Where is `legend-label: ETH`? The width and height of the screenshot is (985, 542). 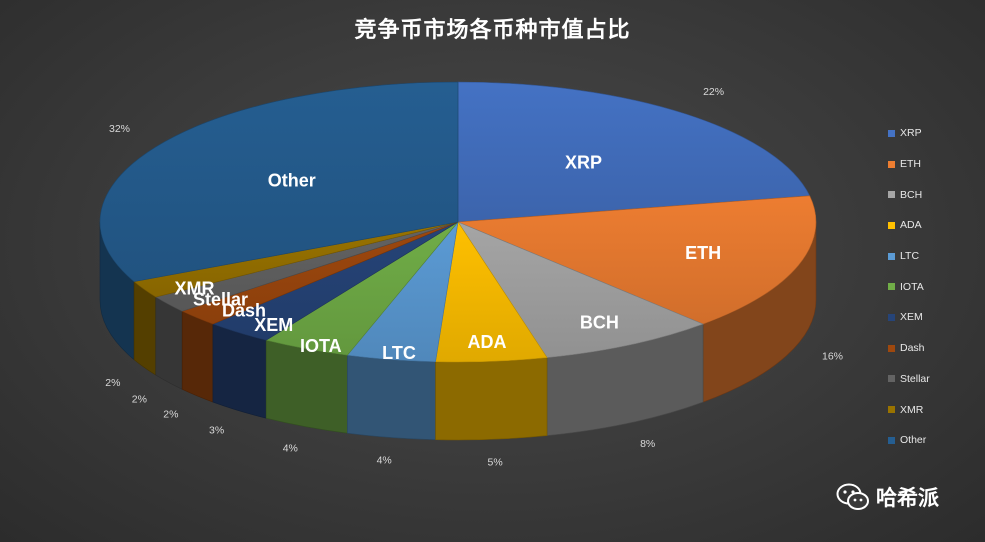
legend-label: ETH is located at coordinates (910, 164).